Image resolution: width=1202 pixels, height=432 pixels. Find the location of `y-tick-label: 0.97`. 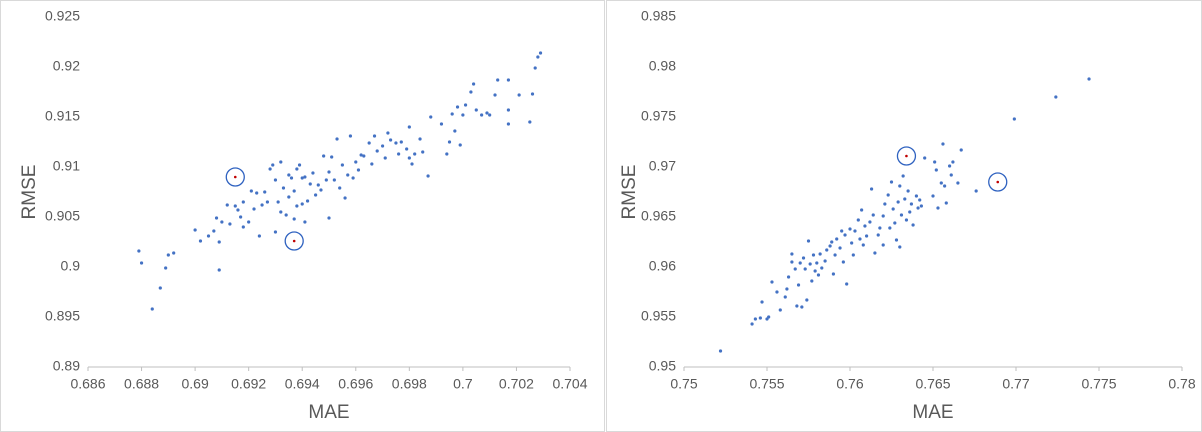

y-tick-label: 0.97 is located at coordinates (662, 166).